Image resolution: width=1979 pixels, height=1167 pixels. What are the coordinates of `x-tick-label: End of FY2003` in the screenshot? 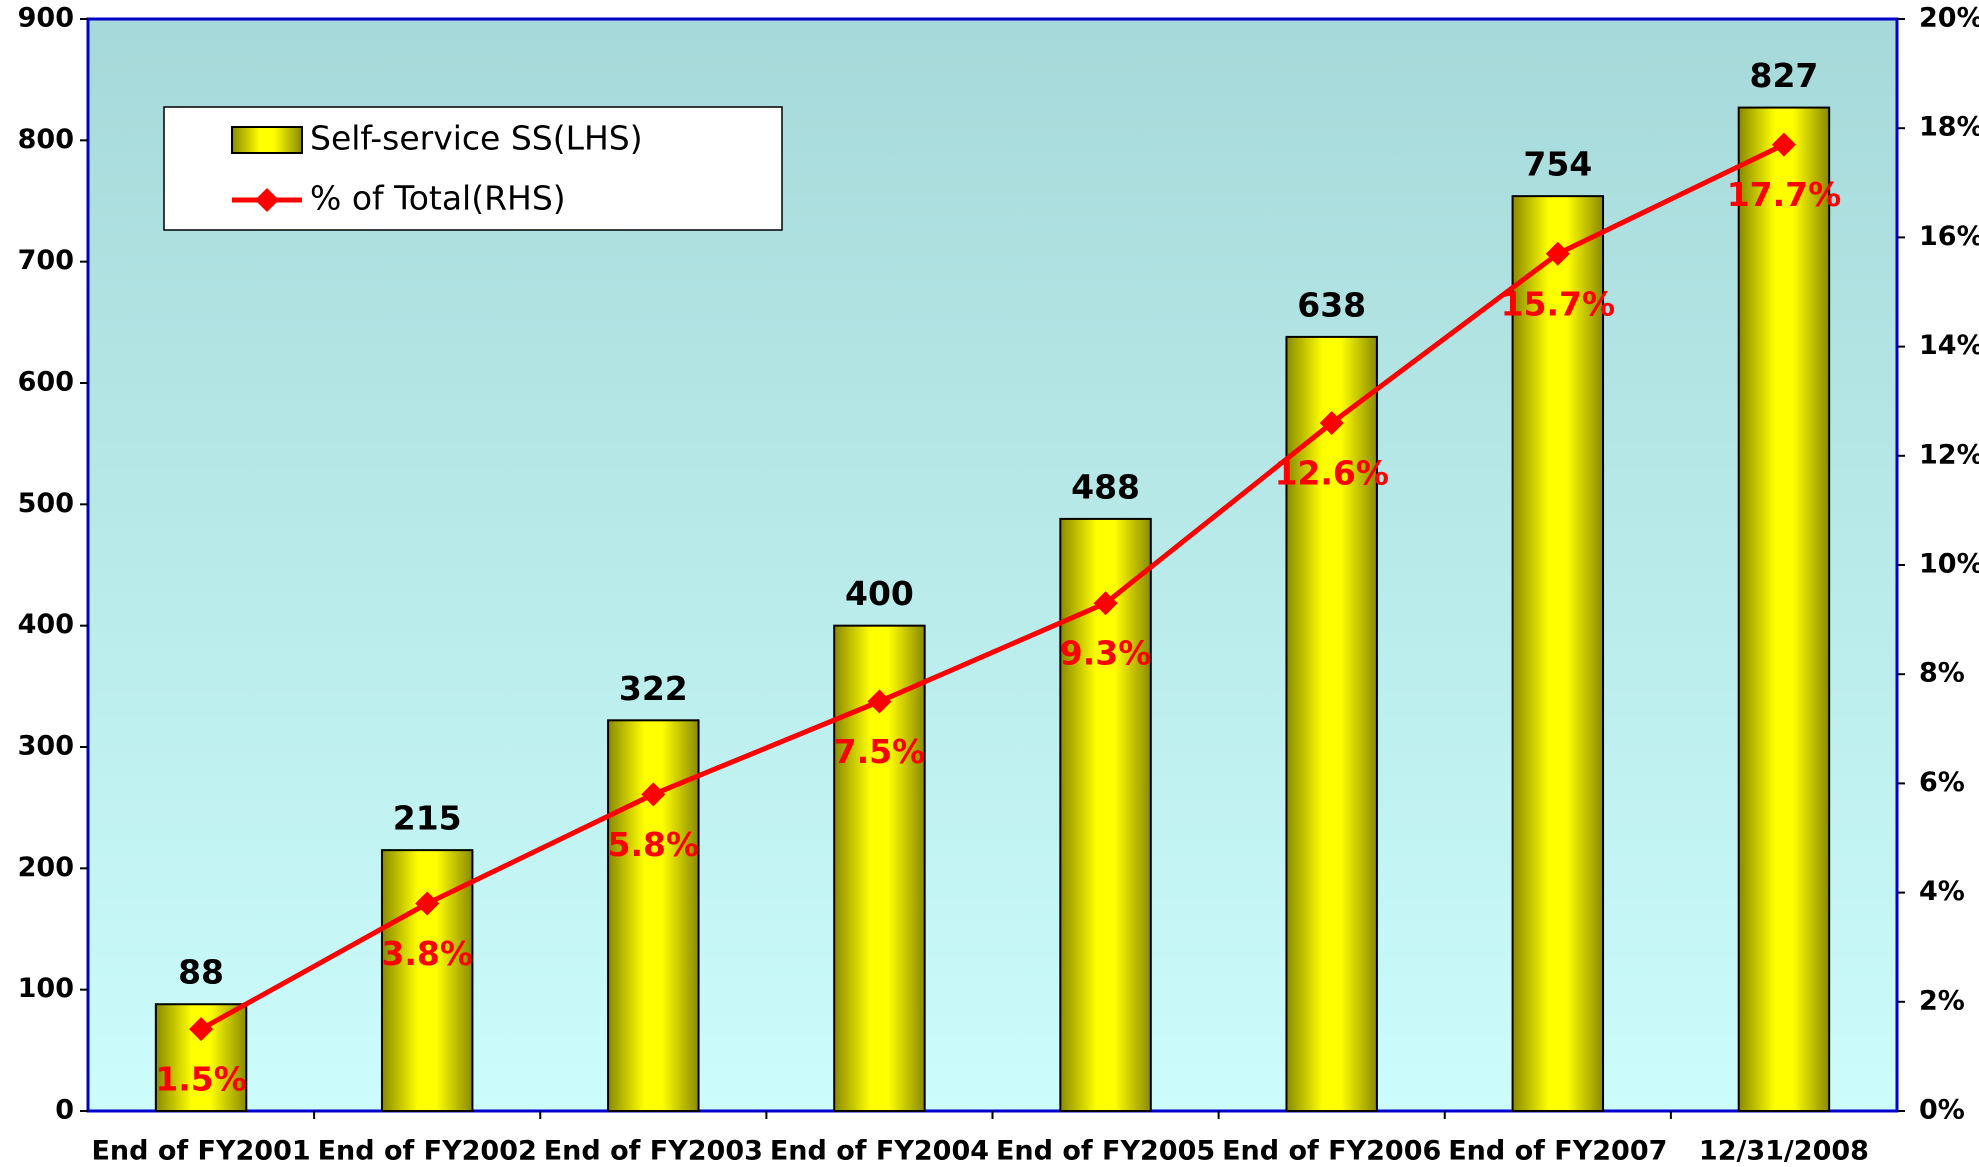 It's located at (653, 1151).